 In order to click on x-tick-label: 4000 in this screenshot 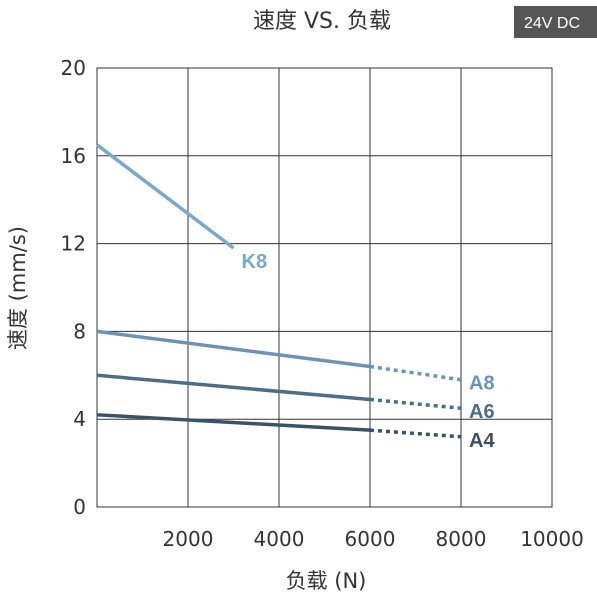, I will do `click(279, 539)`.